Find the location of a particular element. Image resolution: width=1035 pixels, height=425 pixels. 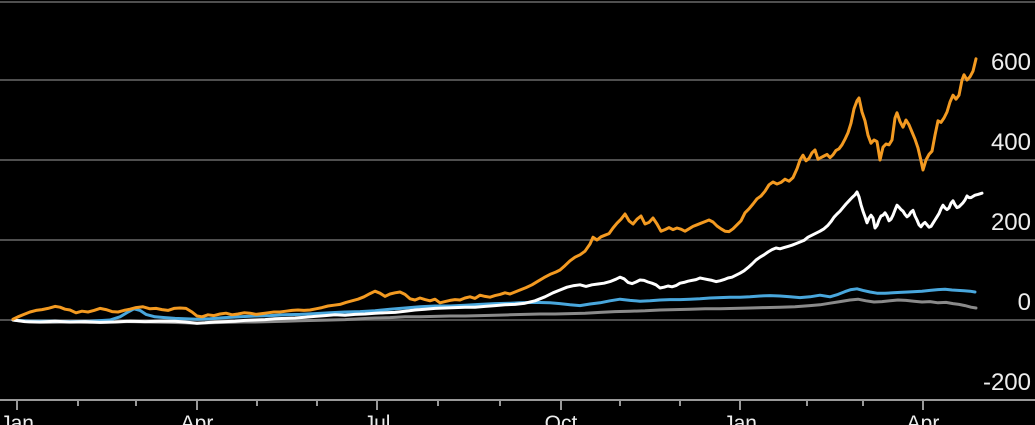

y-axis-label-200: 200 is located at coordinates (1011, 222).